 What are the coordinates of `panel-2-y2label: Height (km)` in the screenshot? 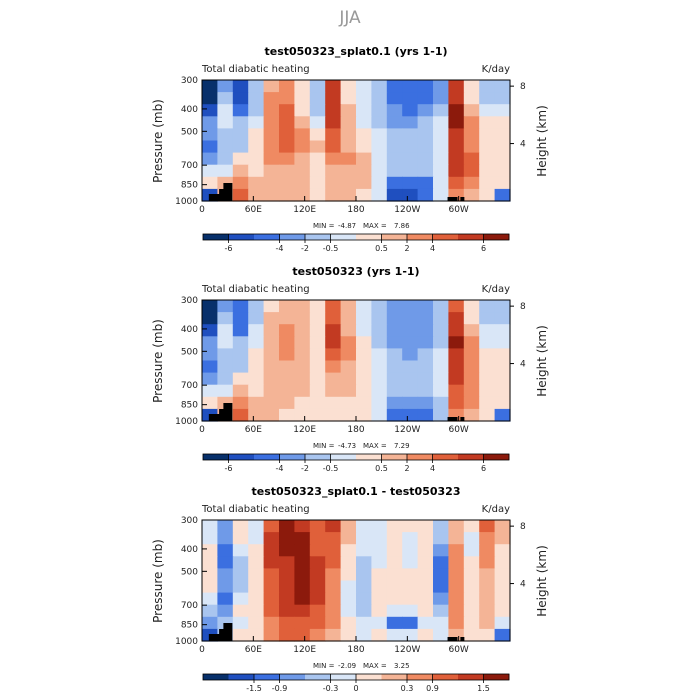 It's located at (542, 360).